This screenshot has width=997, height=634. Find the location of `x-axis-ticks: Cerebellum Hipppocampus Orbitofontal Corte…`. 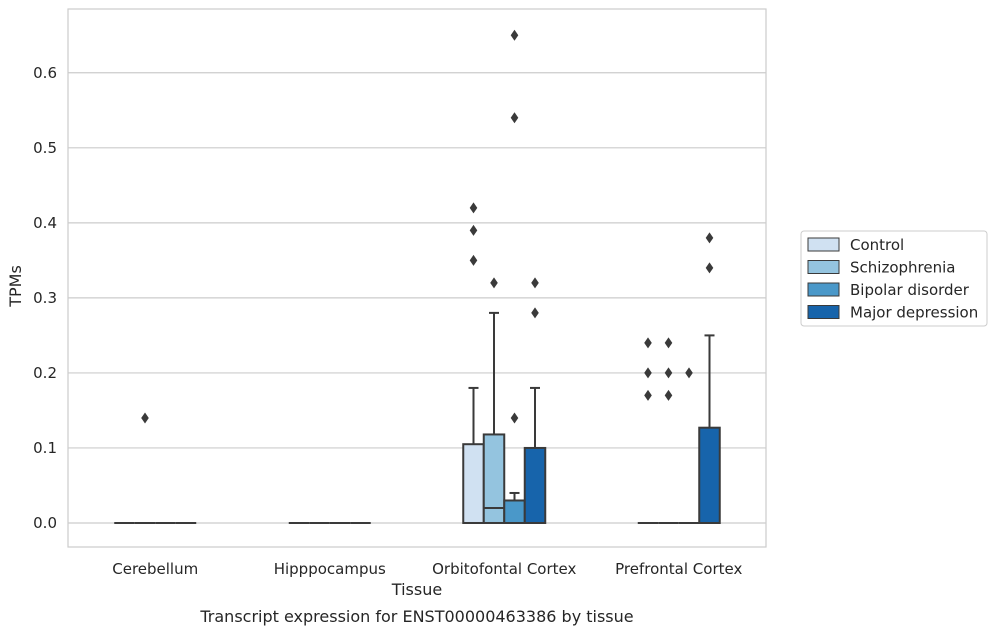

x-axis-ticks: Cerebellum Hipppocampus Orbitofontal Corte… is located at coordinates (427, 569).